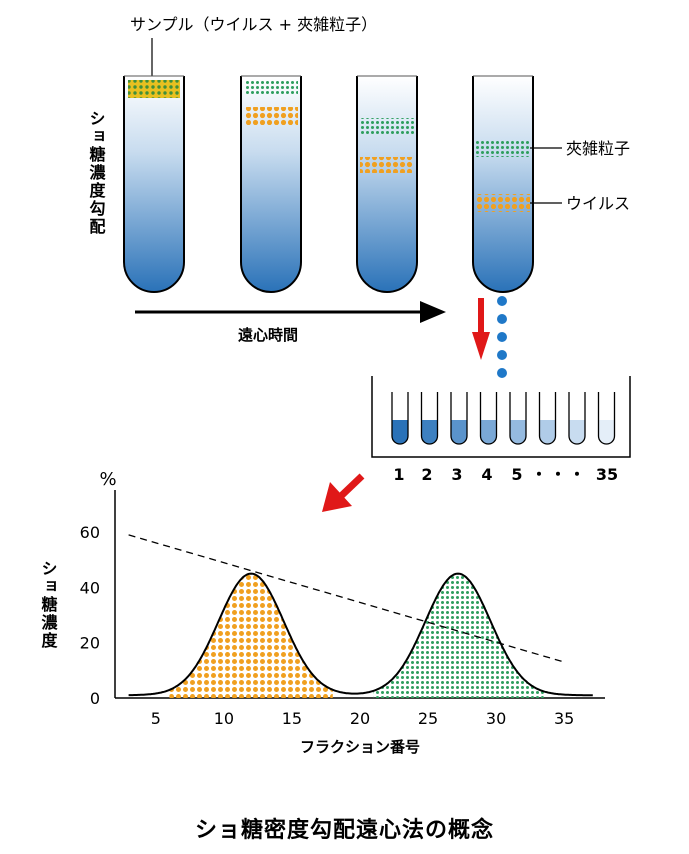 This screenshot has width=689, height=854. Describe the element at coordinates (48, 605) in the screenshot. I see `y-axis-label: ショ糖濃度` at that location.